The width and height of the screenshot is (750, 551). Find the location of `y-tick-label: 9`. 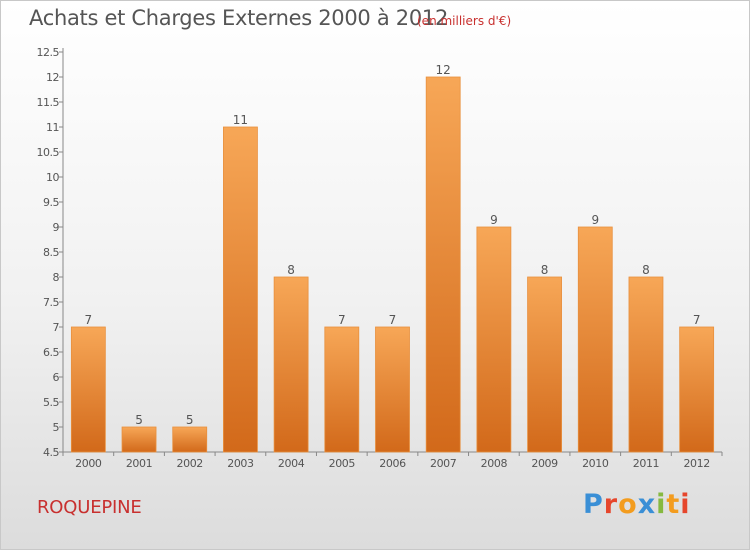

y-tick-label: 9 is located at coordinates (56, 227).